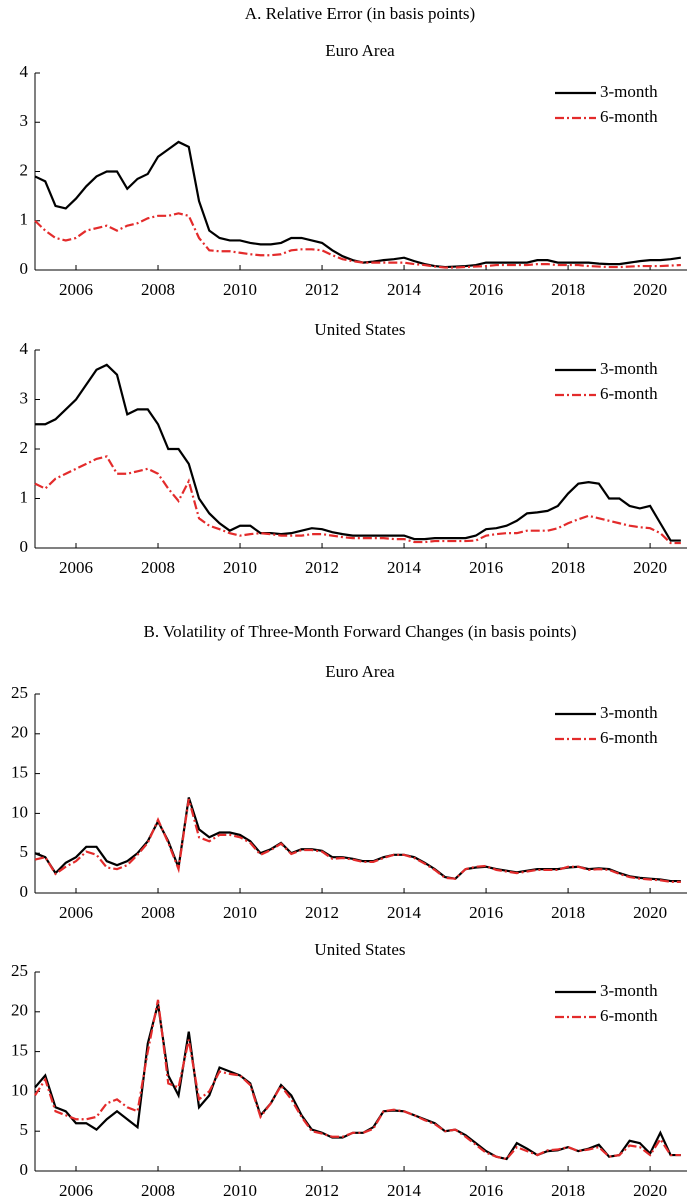 The width and height of the screenshot is (687, 1201). I want to click on section-title: A. Relative Error (in basis points), so click(360, 13).